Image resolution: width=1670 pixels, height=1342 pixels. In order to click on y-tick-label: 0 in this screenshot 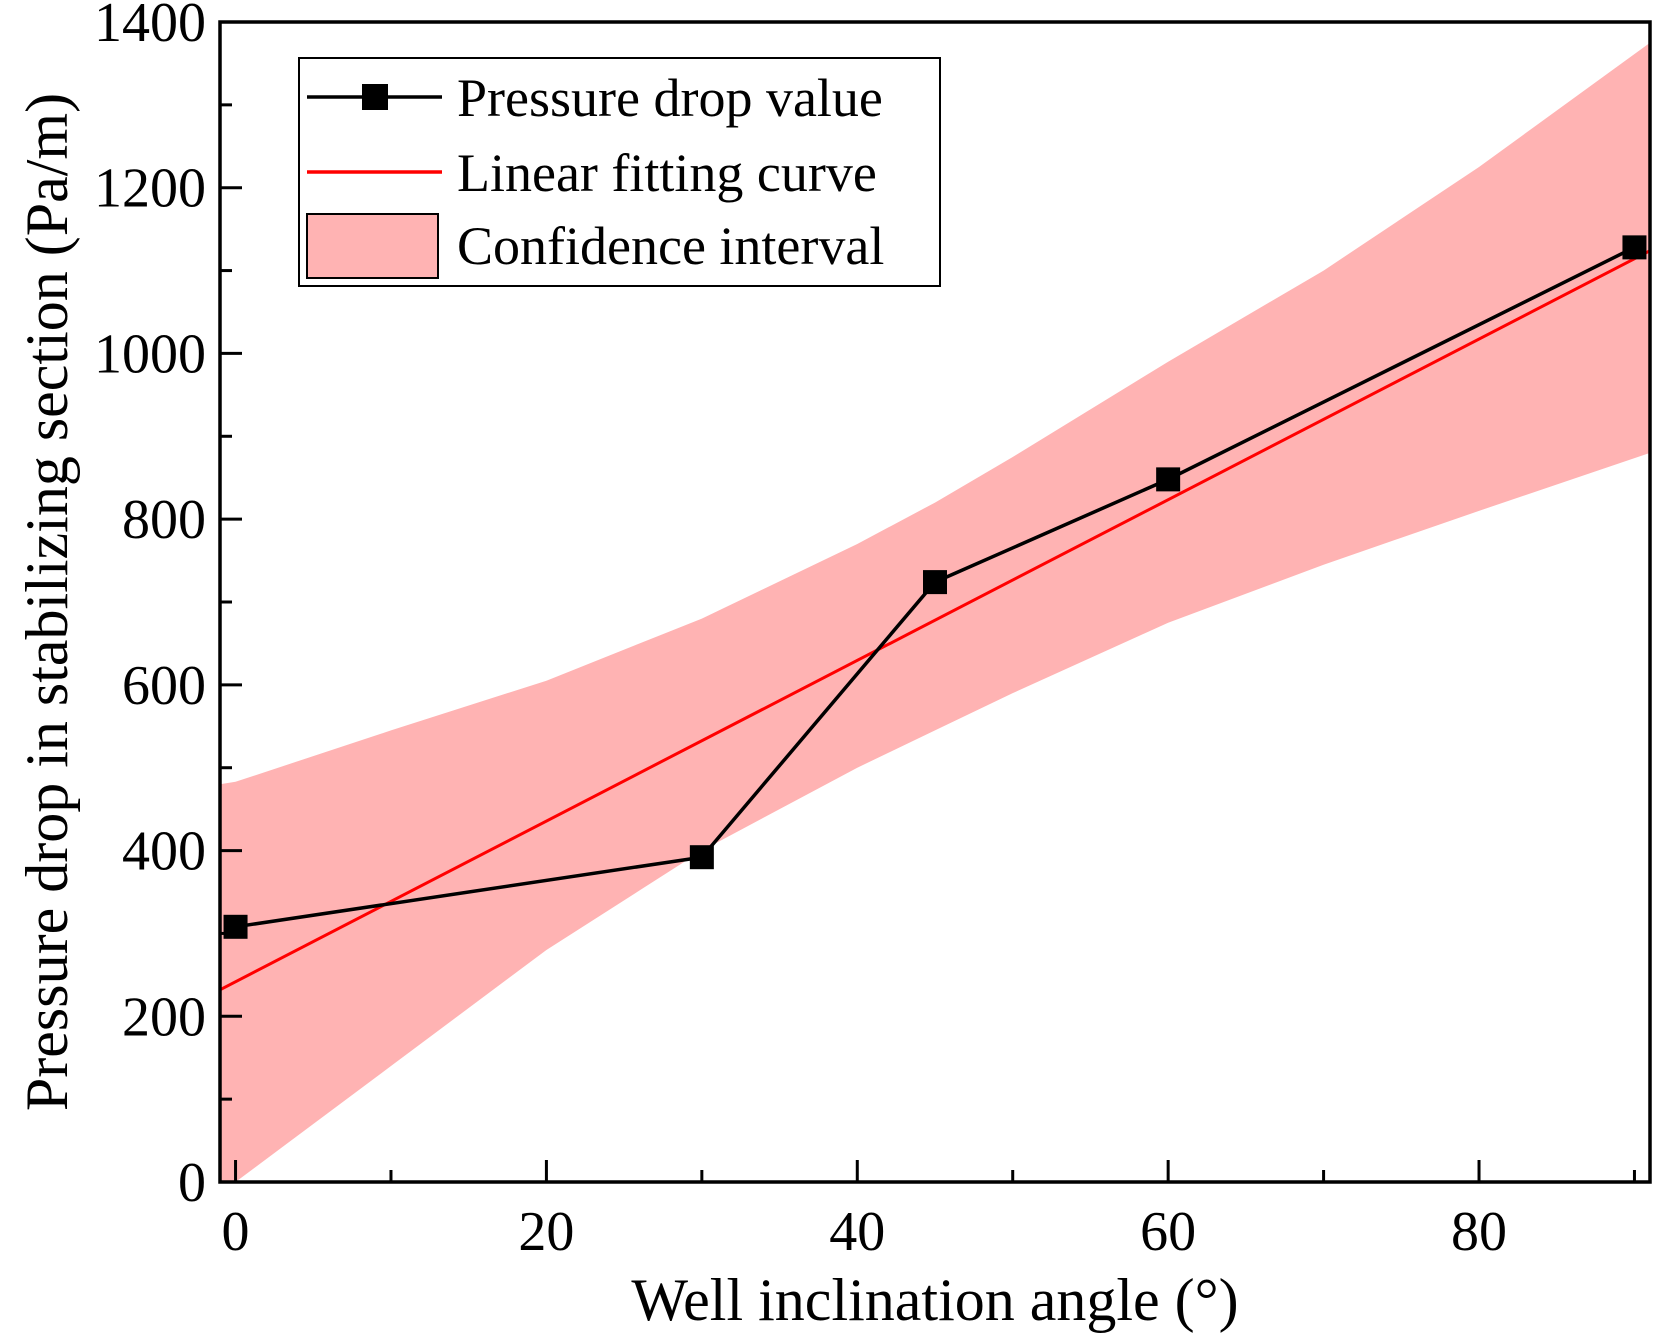, I will do `click(192, 1183)`.